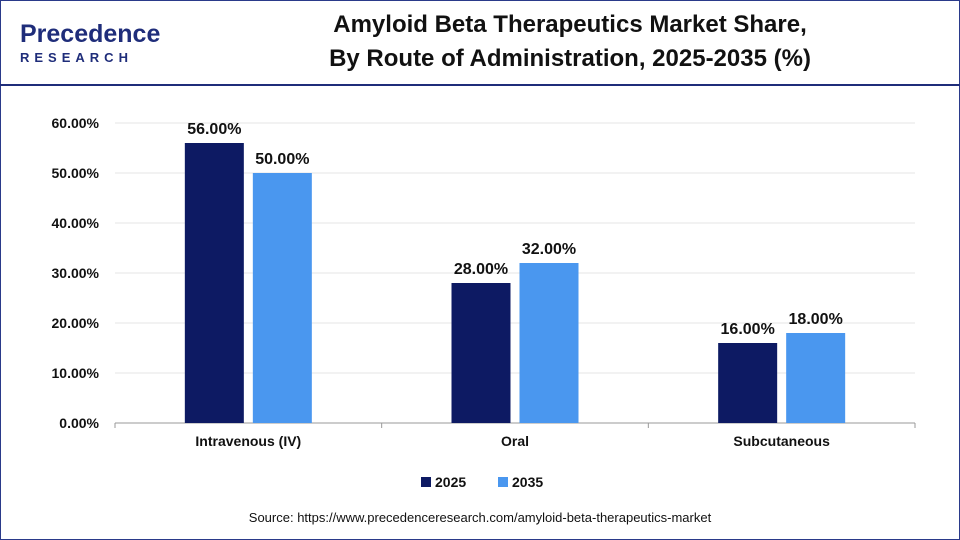  I want to click on data-label: 18.00%, so click(816, 319).